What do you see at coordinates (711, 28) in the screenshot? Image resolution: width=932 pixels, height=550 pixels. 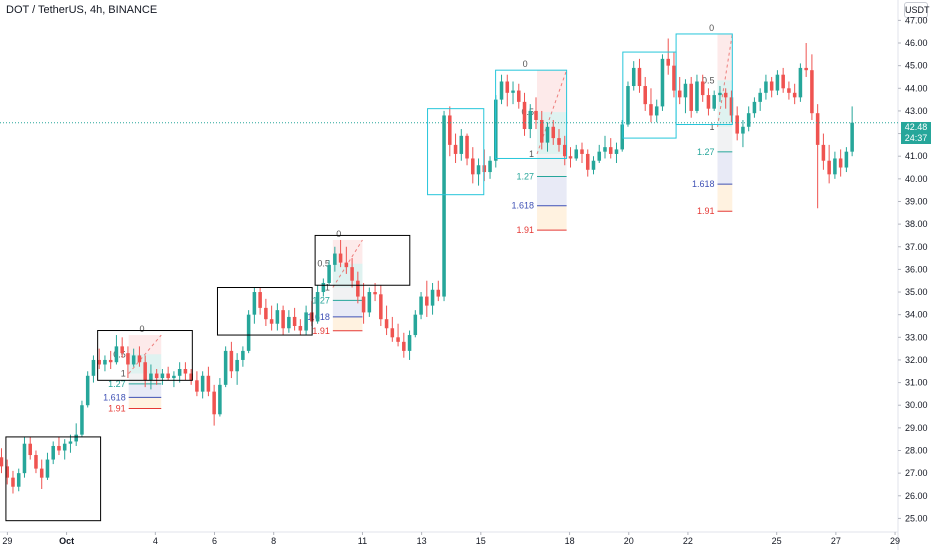 I see `fib-label-0: 0` at bounding box center [711, 28].